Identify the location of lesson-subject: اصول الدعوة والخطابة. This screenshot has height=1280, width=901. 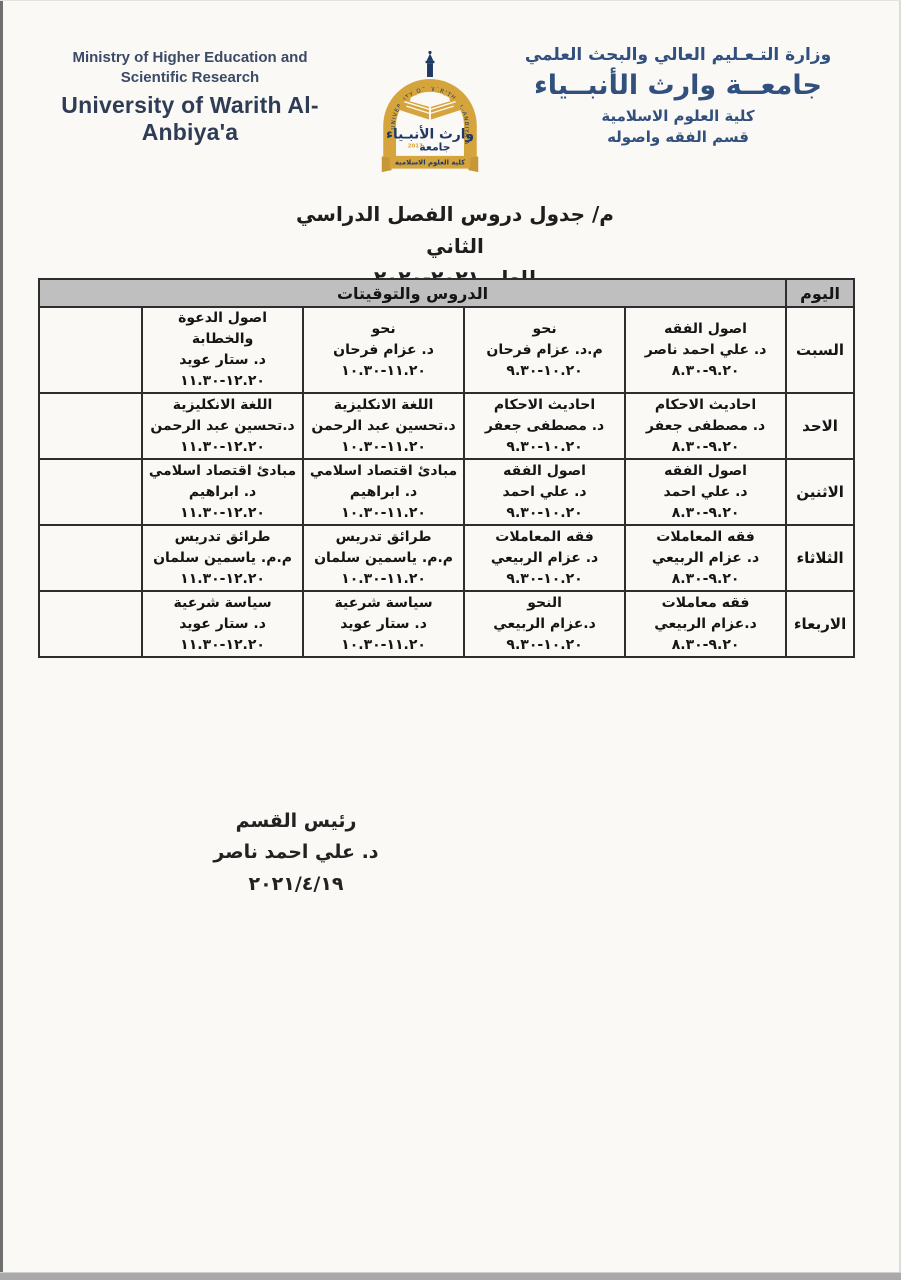
(222, 328).